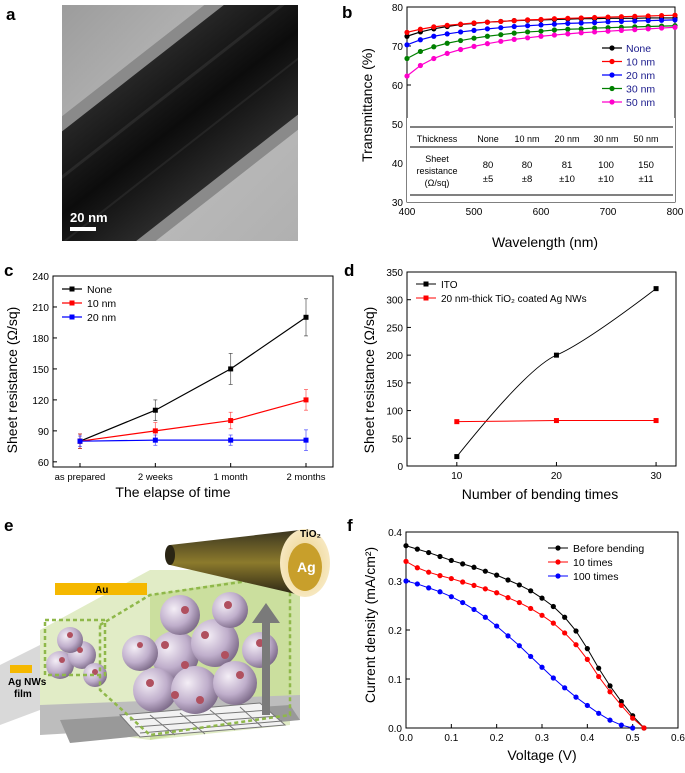 The image size is (685, 773). I want to click on xlabel-b: Wavelength (nm), so click(545, 242).